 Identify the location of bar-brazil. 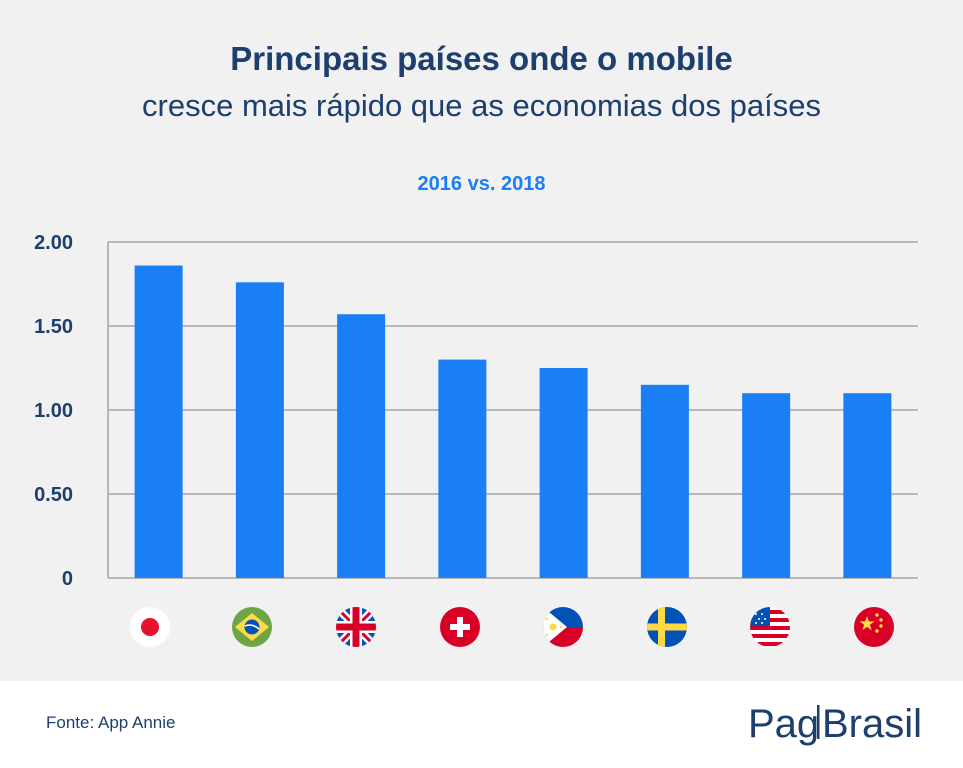
(259, 430).